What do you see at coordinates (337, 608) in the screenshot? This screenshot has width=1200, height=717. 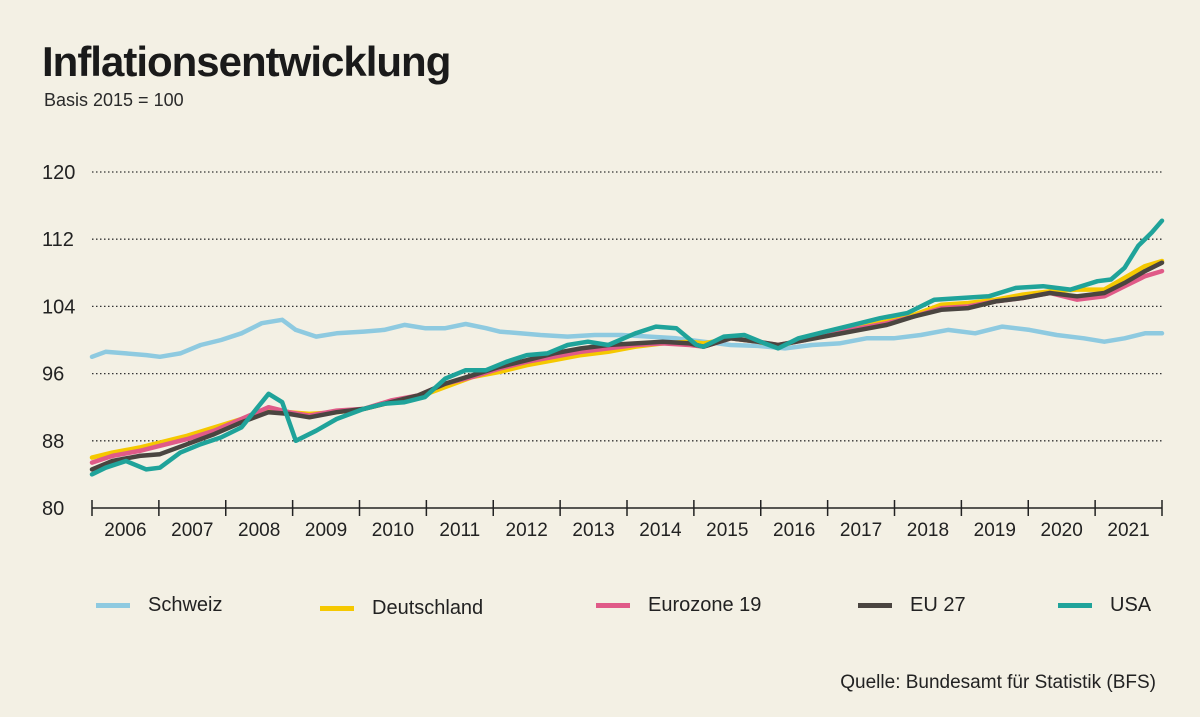 I see `legend-swatch-deutschland` at bounding box center [337, 608].